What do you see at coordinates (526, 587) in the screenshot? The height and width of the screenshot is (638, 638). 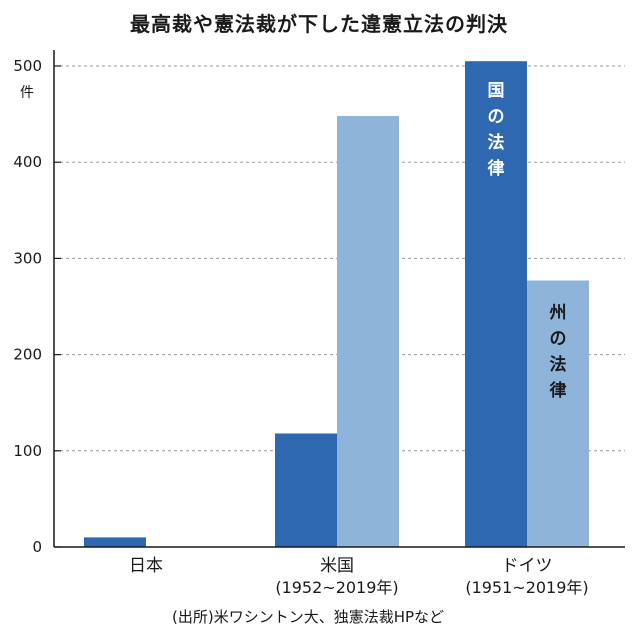 I see `category-sublabel: (1951~2019年)` at bounding box center [526, 587].